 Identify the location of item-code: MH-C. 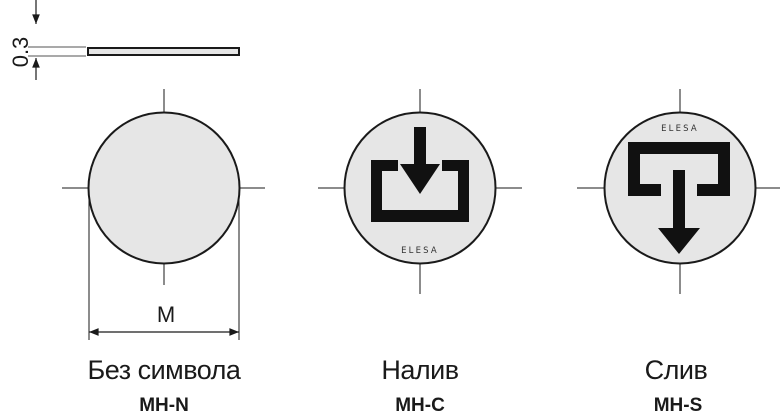
(420, 405).